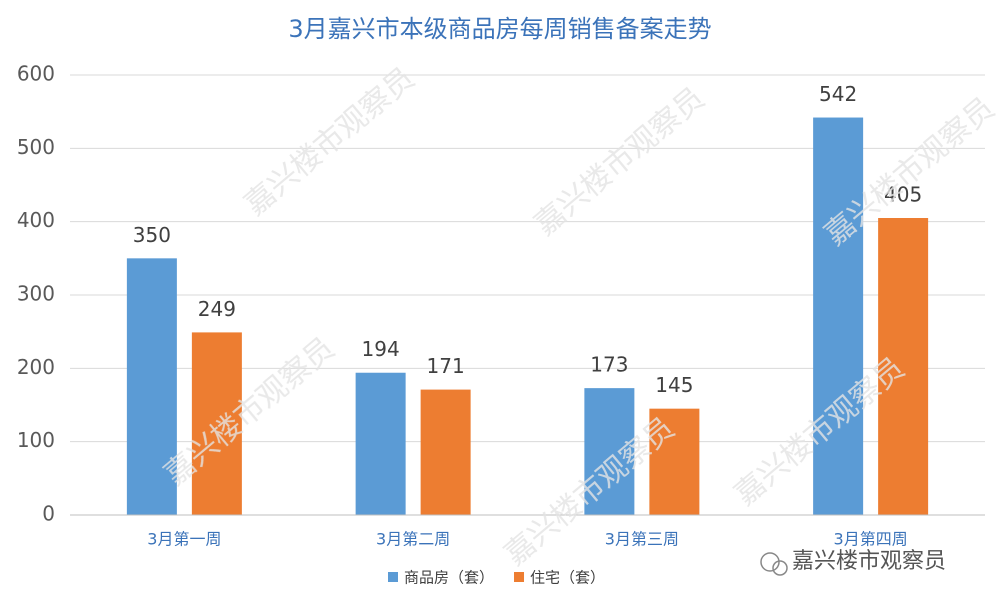 This screenshot has width=1000, height=606. I want to click on data-label: 350, so click(152, 235).